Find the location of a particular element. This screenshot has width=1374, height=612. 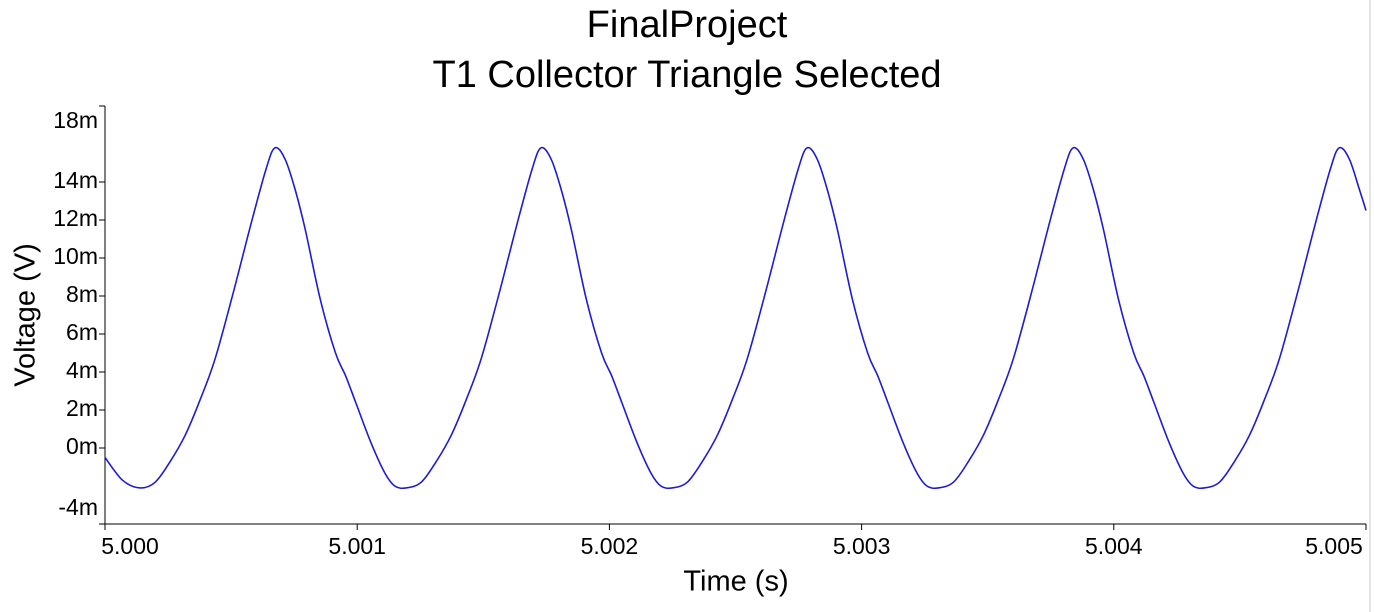

y-tick-label: 8m is located at coordinates (82, 294).